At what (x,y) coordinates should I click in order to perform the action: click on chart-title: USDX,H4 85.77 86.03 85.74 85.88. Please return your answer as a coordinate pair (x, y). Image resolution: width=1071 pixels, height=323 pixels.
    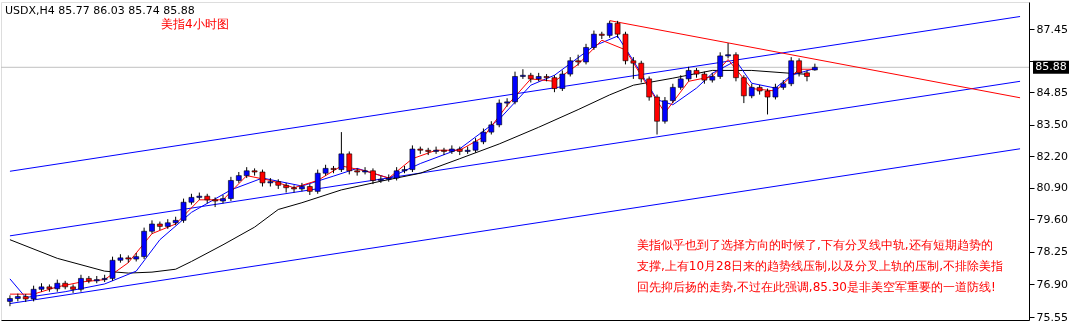
    Looking at the image, I should click on (100, 10).